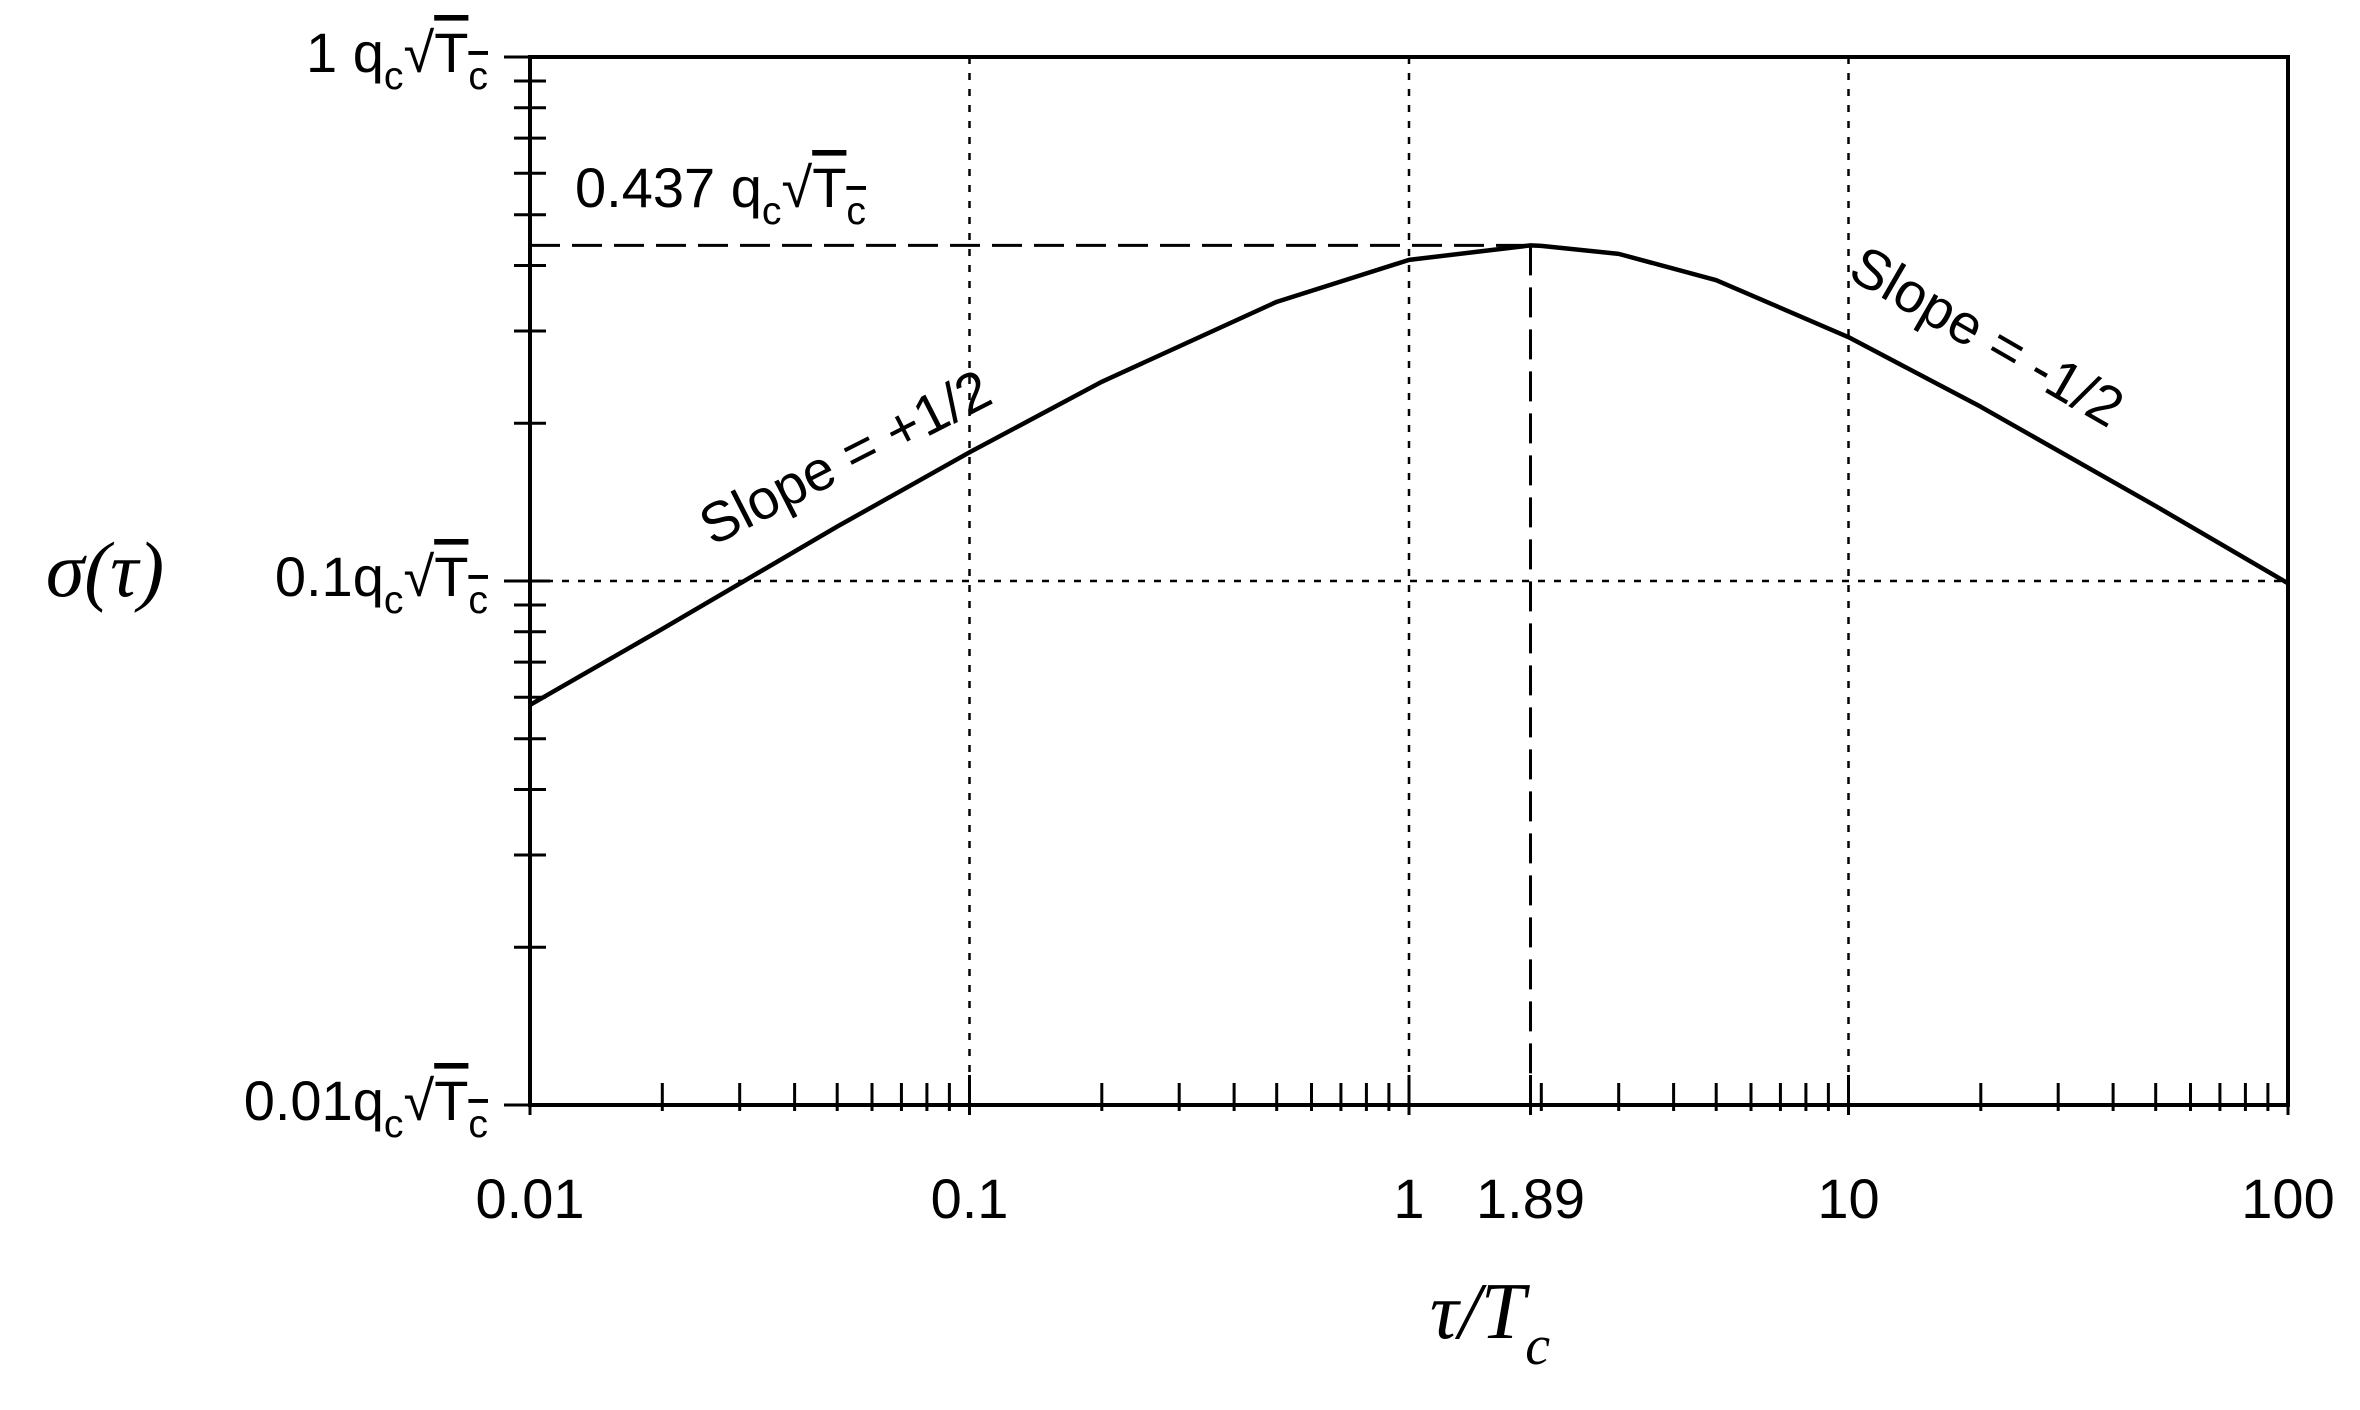 The image size is (2360, 1410). I want to click on x-axis-label: τ/Tc, so click(1490, 1322).